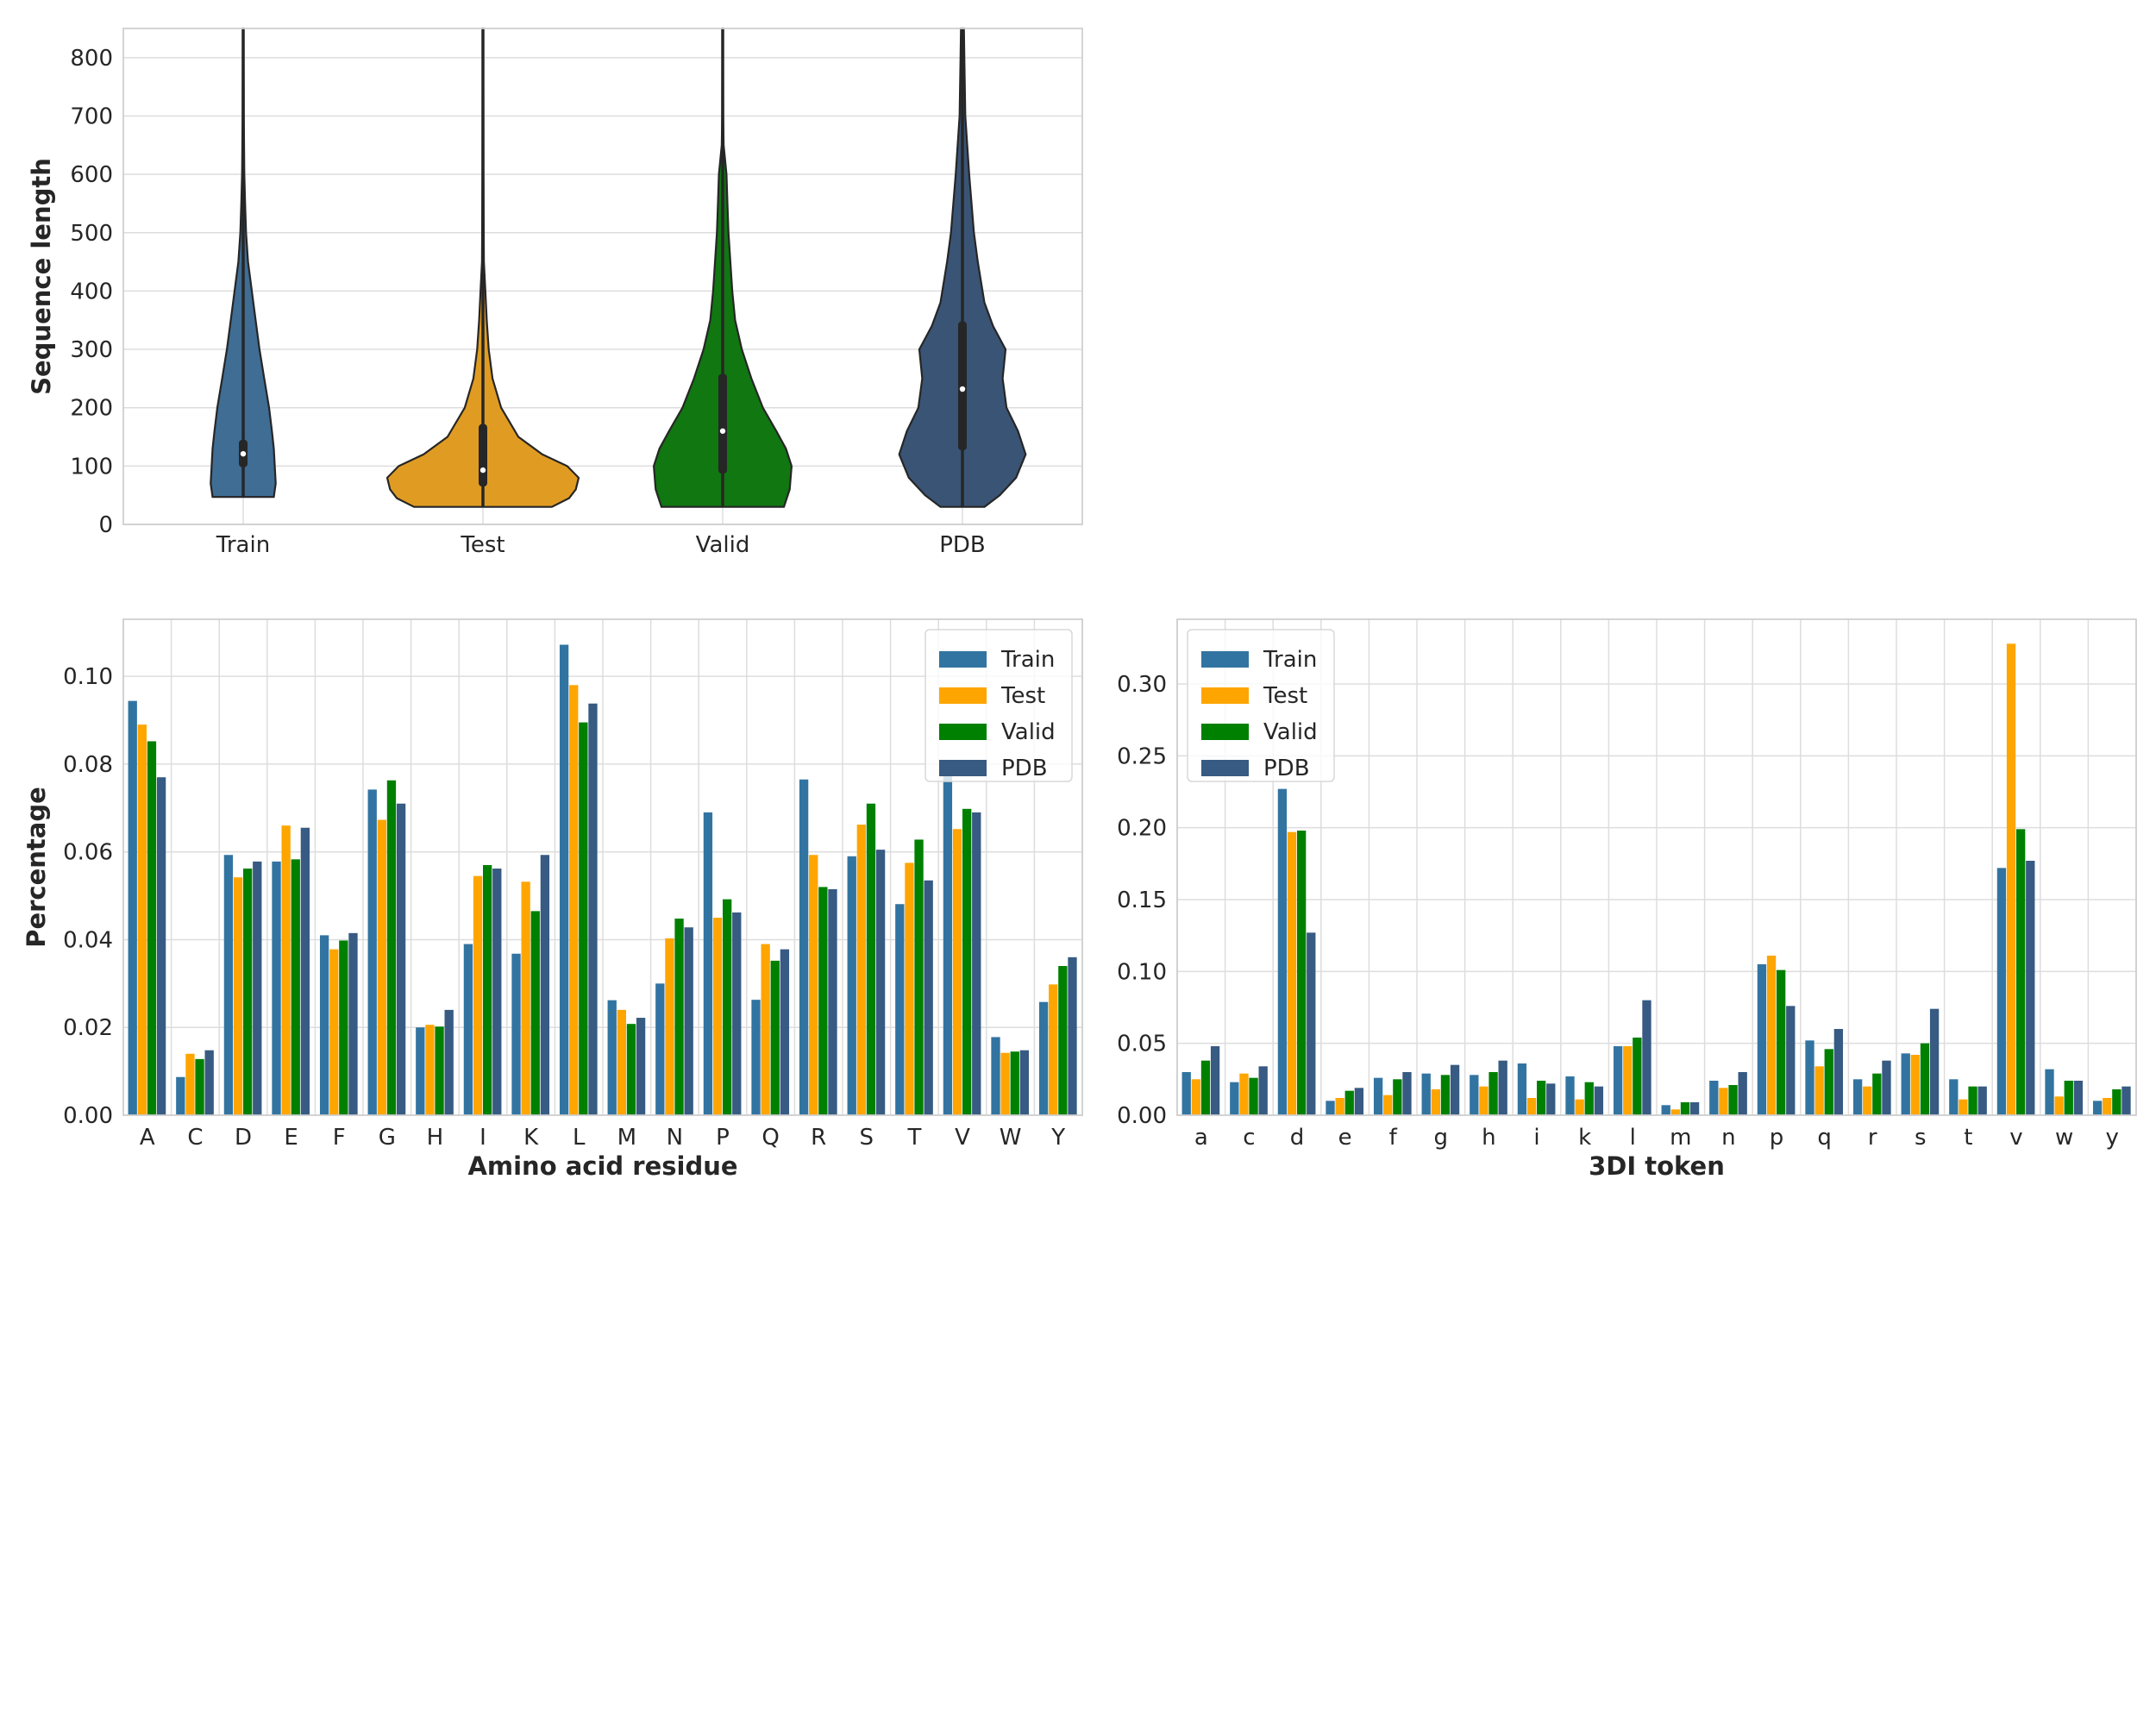  I want to click on x-tick-label: g, so click(1441, 1138).